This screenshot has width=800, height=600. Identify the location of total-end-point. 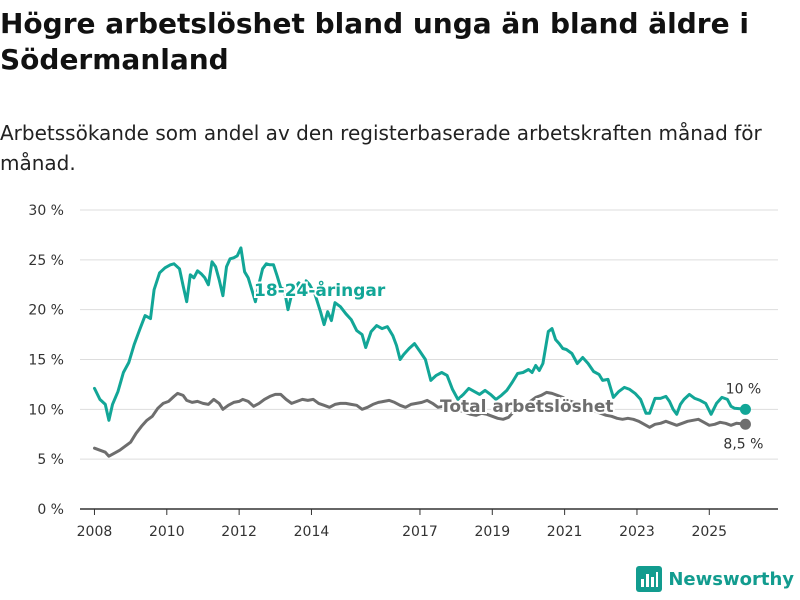
(745, 424).